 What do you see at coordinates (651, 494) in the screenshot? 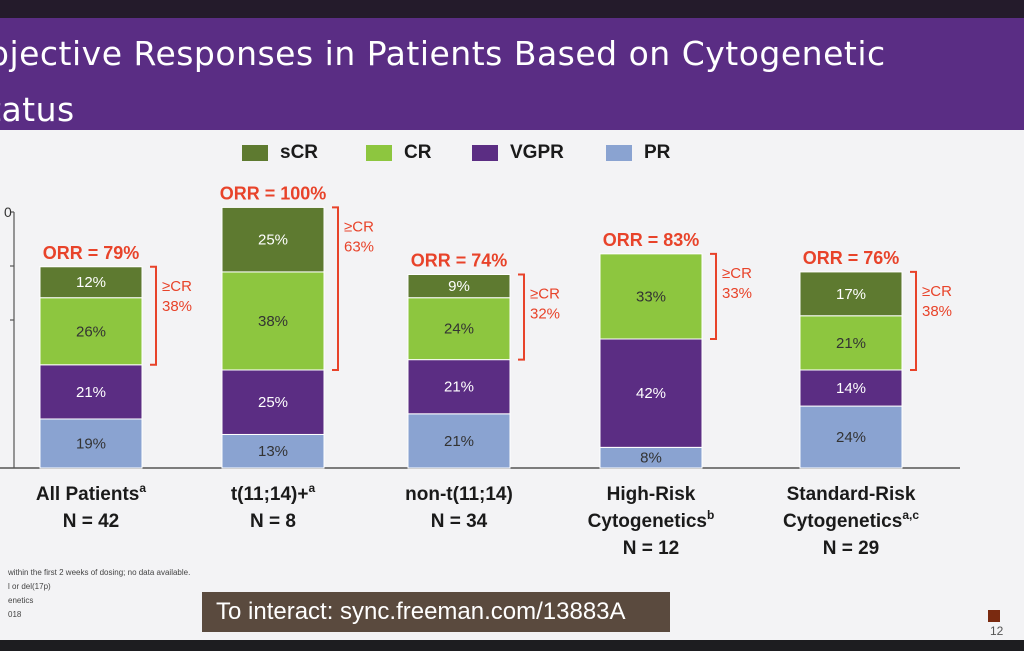
I see `category-label-line1: High-Risk` at bounding box center [651, 494].